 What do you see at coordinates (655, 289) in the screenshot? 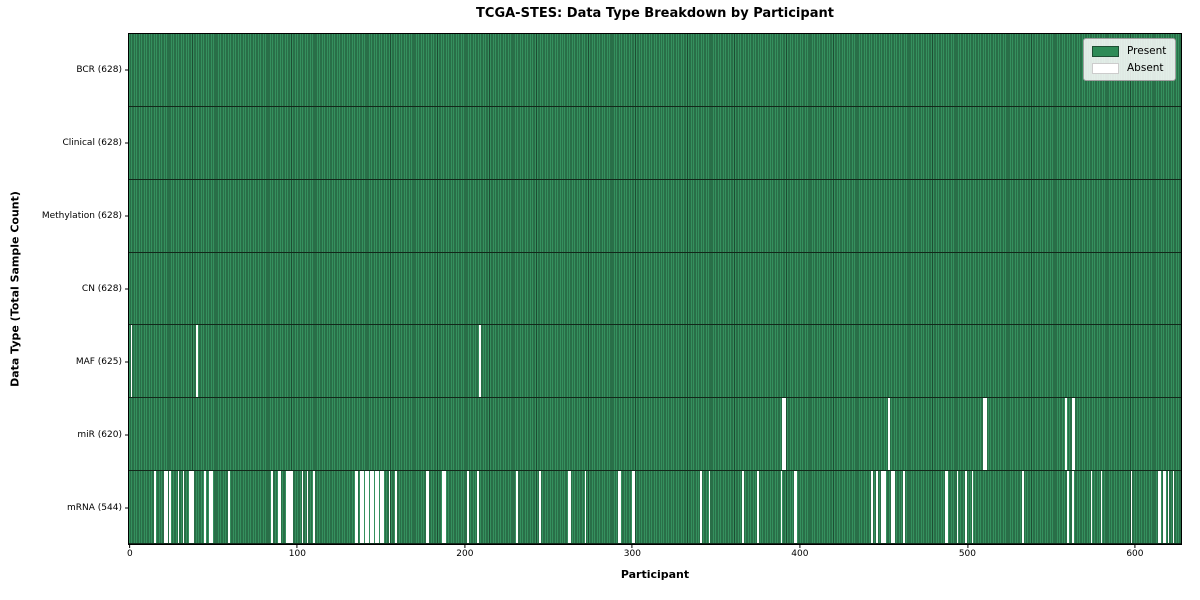
I see `datatype-row-CN` at bounding box center [655, 289].